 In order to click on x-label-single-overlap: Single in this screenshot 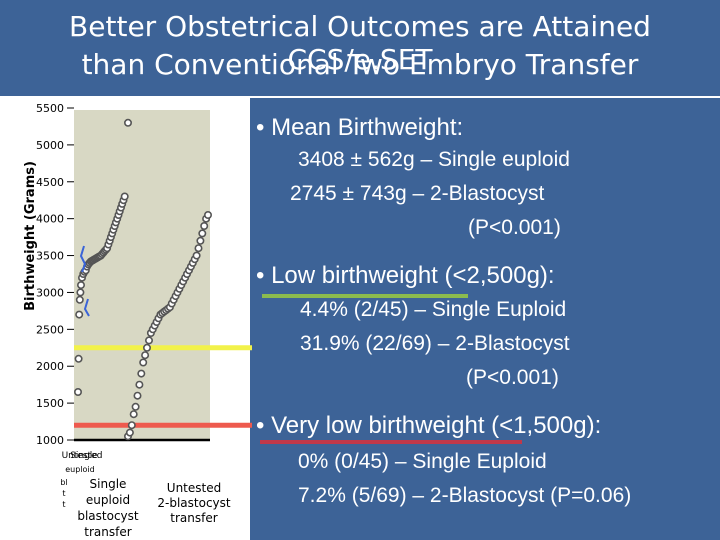, I will do `click(84, 456)`.